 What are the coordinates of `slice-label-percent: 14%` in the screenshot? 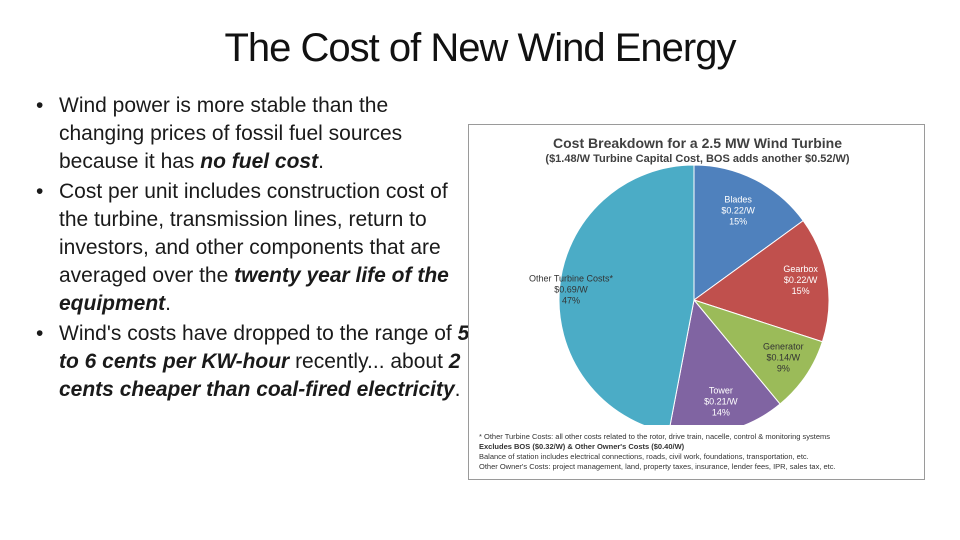 It's located at (721, 413).